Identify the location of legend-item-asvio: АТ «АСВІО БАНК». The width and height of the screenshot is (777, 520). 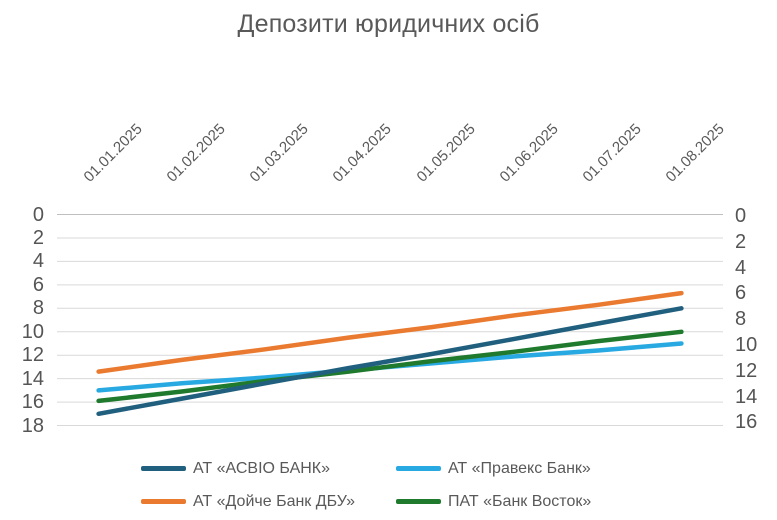
(268, 468).